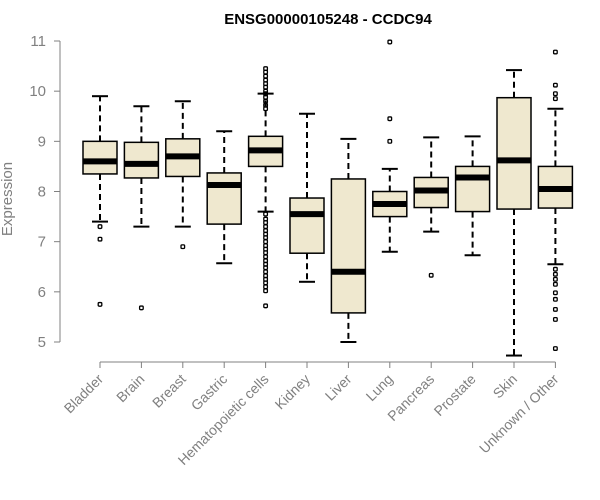 The image size is (600, 500). What do you see at coordinates (431, 207) in the screenshot?
I see `box-pancreas` at bounding box center [431, 207].